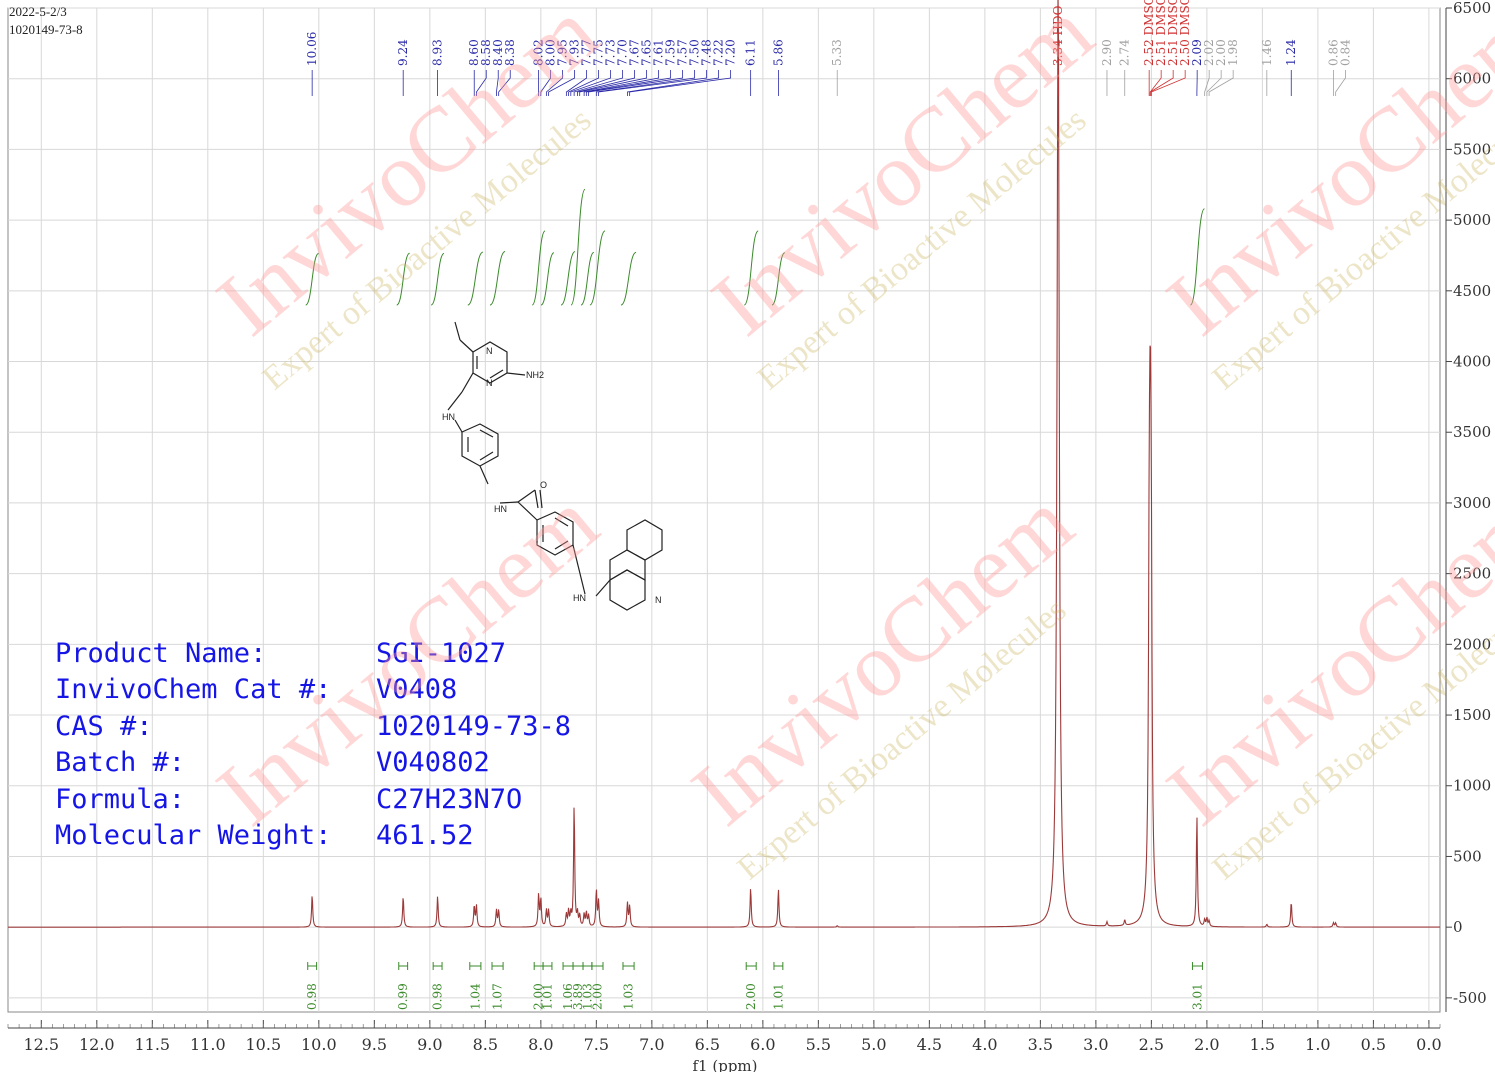 This screenshot has width=1495, height=1072. What do you see at coordinates (1472, 149) in the screenshot?
I see `y-tick-label: 5500` at bounding box center [1472, 149].